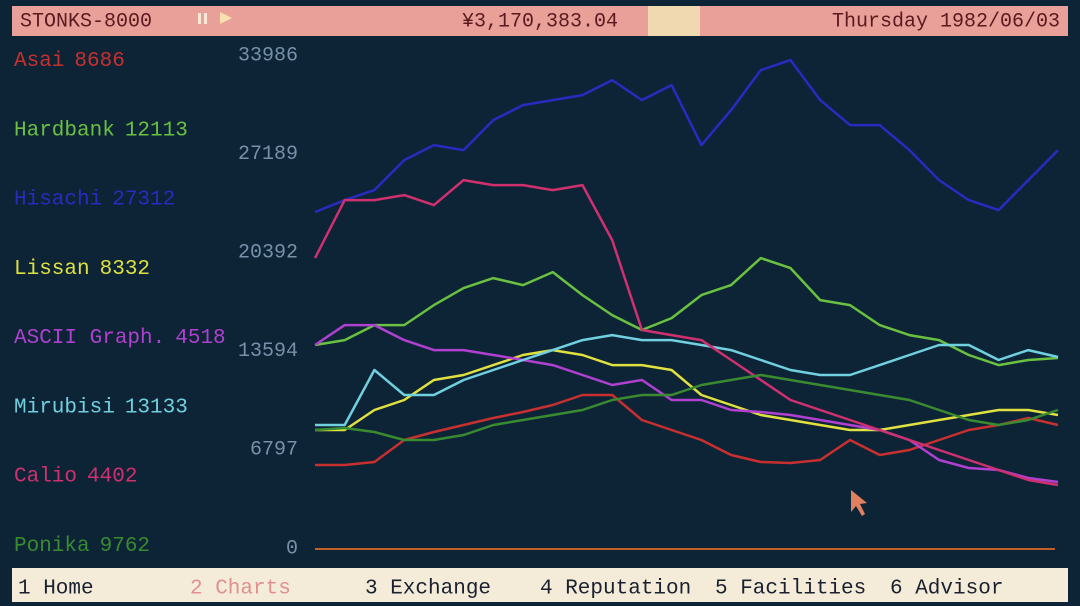 The image size is (1080, 606). What do you see at coordinates (268, 302) in the screenshot?
I see `y-axis: 0 6797 13594 20392 27189 33986` at bounding box center [268, 302].